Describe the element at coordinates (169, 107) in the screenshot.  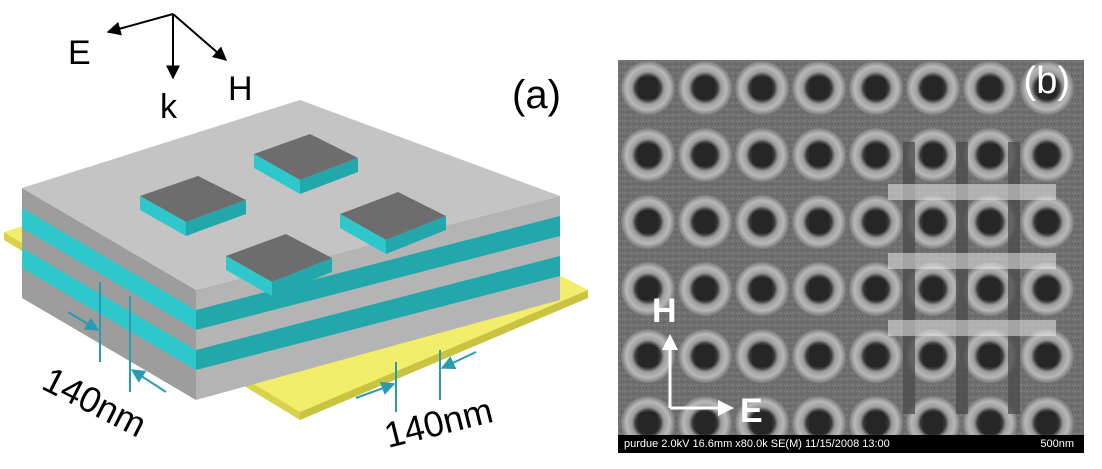
I see `k-axis-label: k` at that location.